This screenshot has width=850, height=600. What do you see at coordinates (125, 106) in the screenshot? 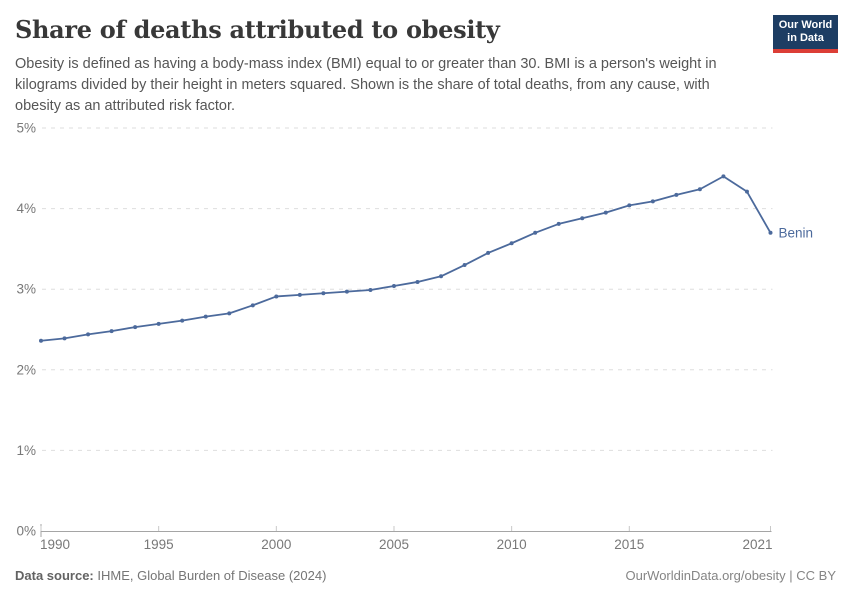
I see `subtitle-line: obesity as an attributed risk factor.` at bounding box center [125, 106].